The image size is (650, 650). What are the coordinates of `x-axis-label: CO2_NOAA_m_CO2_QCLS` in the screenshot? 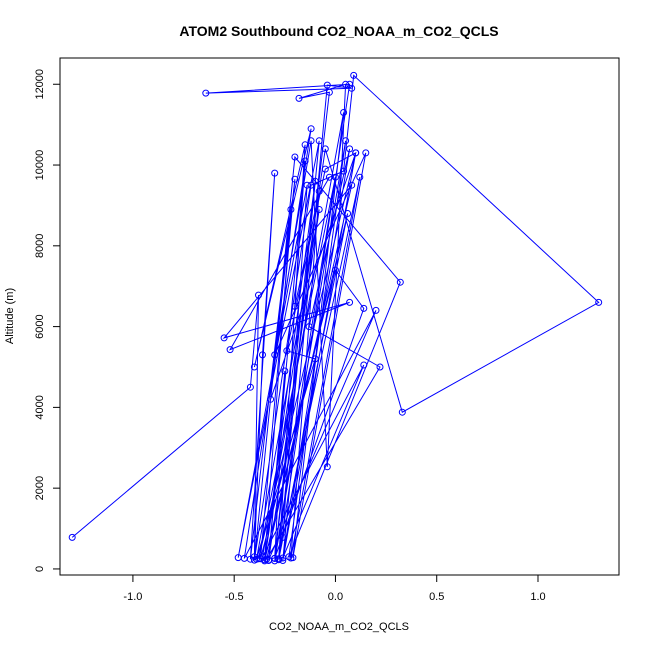 It's located at (339, 627).